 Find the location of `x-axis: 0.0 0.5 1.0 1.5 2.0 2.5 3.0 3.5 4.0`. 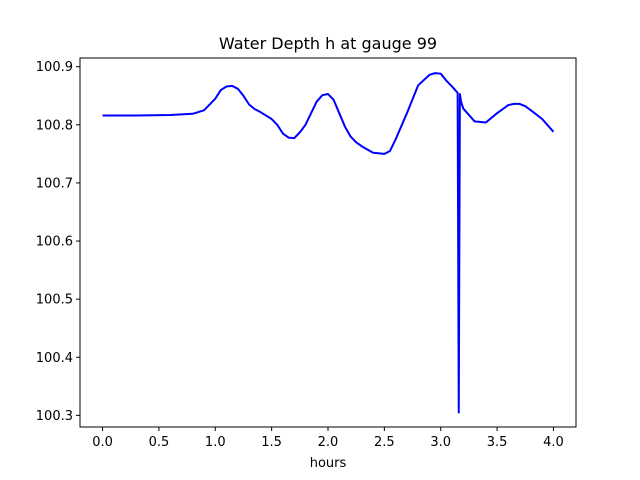

x-axis: 0.0 0.5 1.0 1.5 2.0 2.5 3.0 3.5 4.0 is located at coordinates (328, 438).